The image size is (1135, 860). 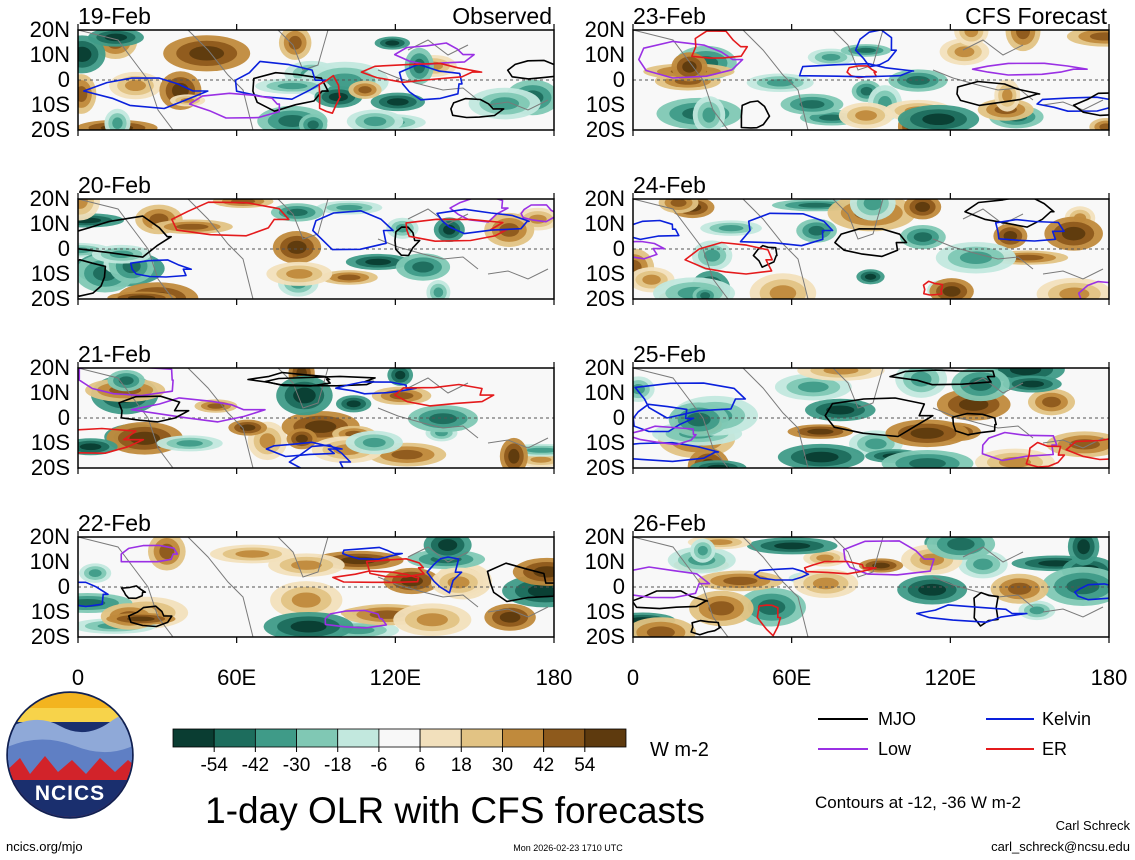 What do you see at coordinates (114, 354) in the screenshot?
I see `panel-date: 21-Feb` at bounding box center [114, 354].